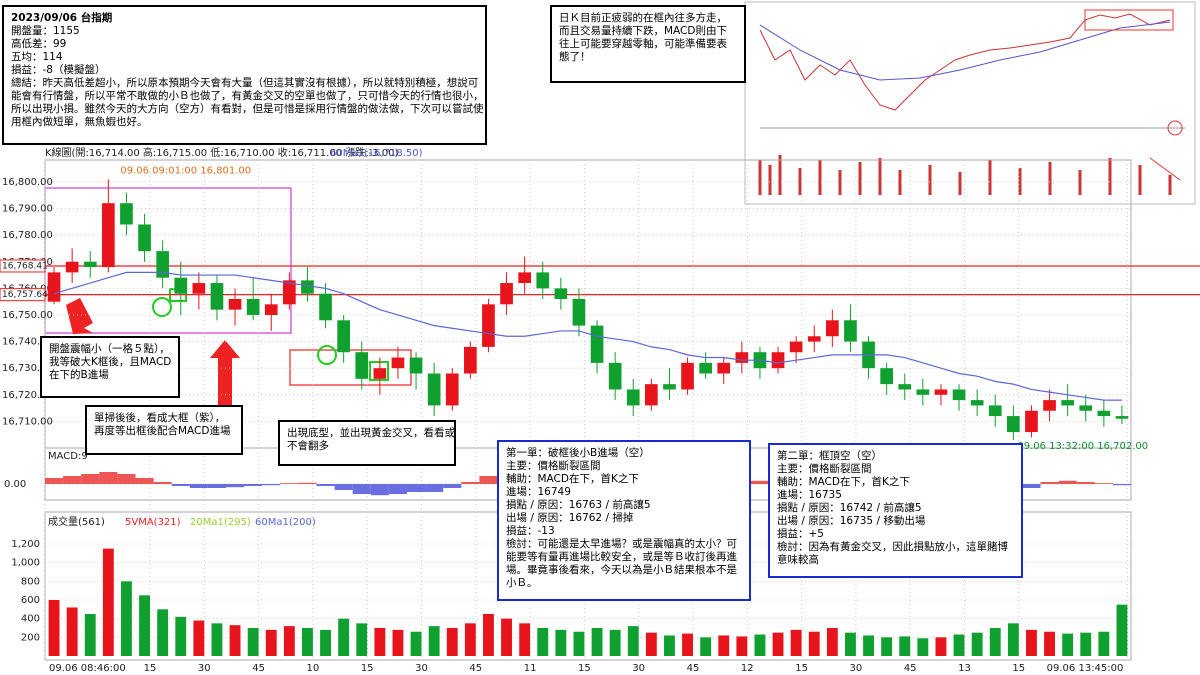 The image size is (1200, 675). I want to click on annotation-line: 檢討：因為有黃金交叉，因此損點放小，這單賭博, so click(892, 547).